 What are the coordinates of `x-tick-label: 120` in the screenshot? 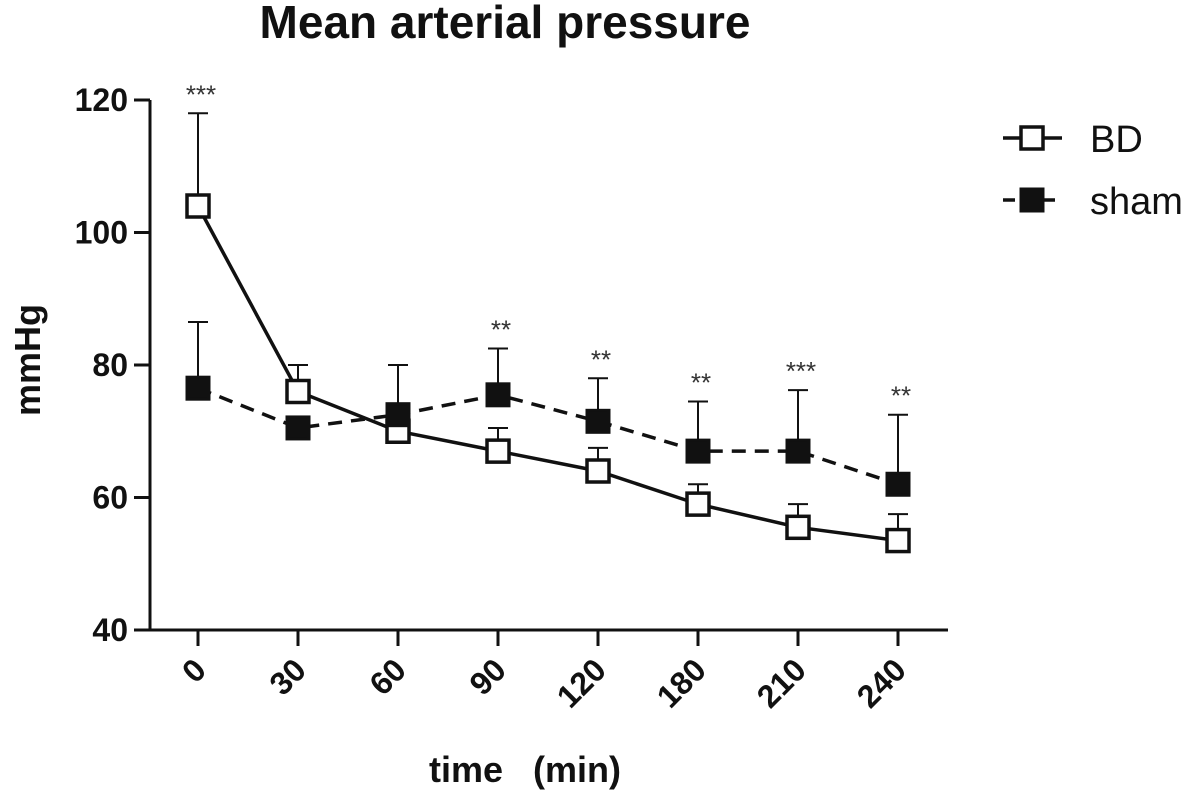 It's located at (581, 682).